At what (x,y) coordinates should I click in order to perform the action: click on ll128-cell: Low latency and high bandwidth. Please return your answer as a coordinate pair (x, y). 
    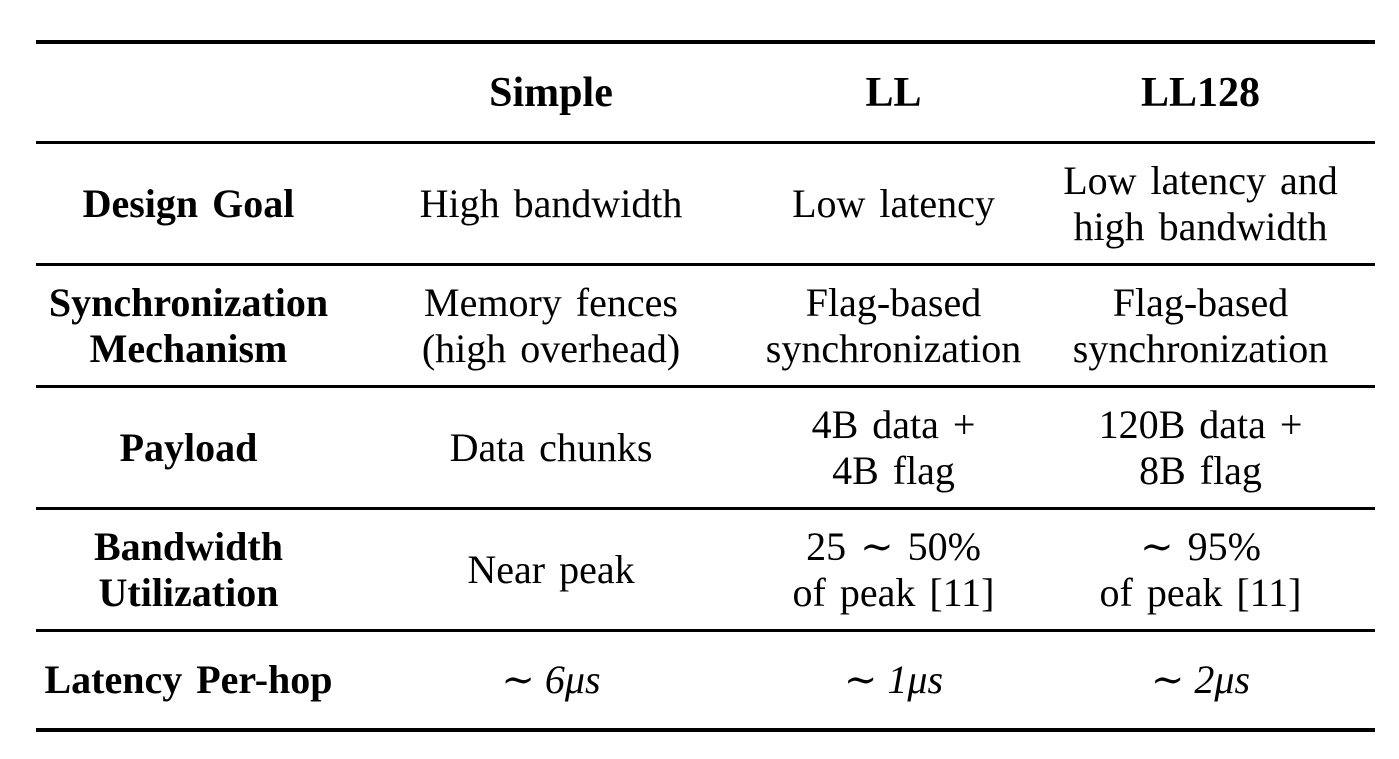
    Looking at the image, I should click on (1200, 204).